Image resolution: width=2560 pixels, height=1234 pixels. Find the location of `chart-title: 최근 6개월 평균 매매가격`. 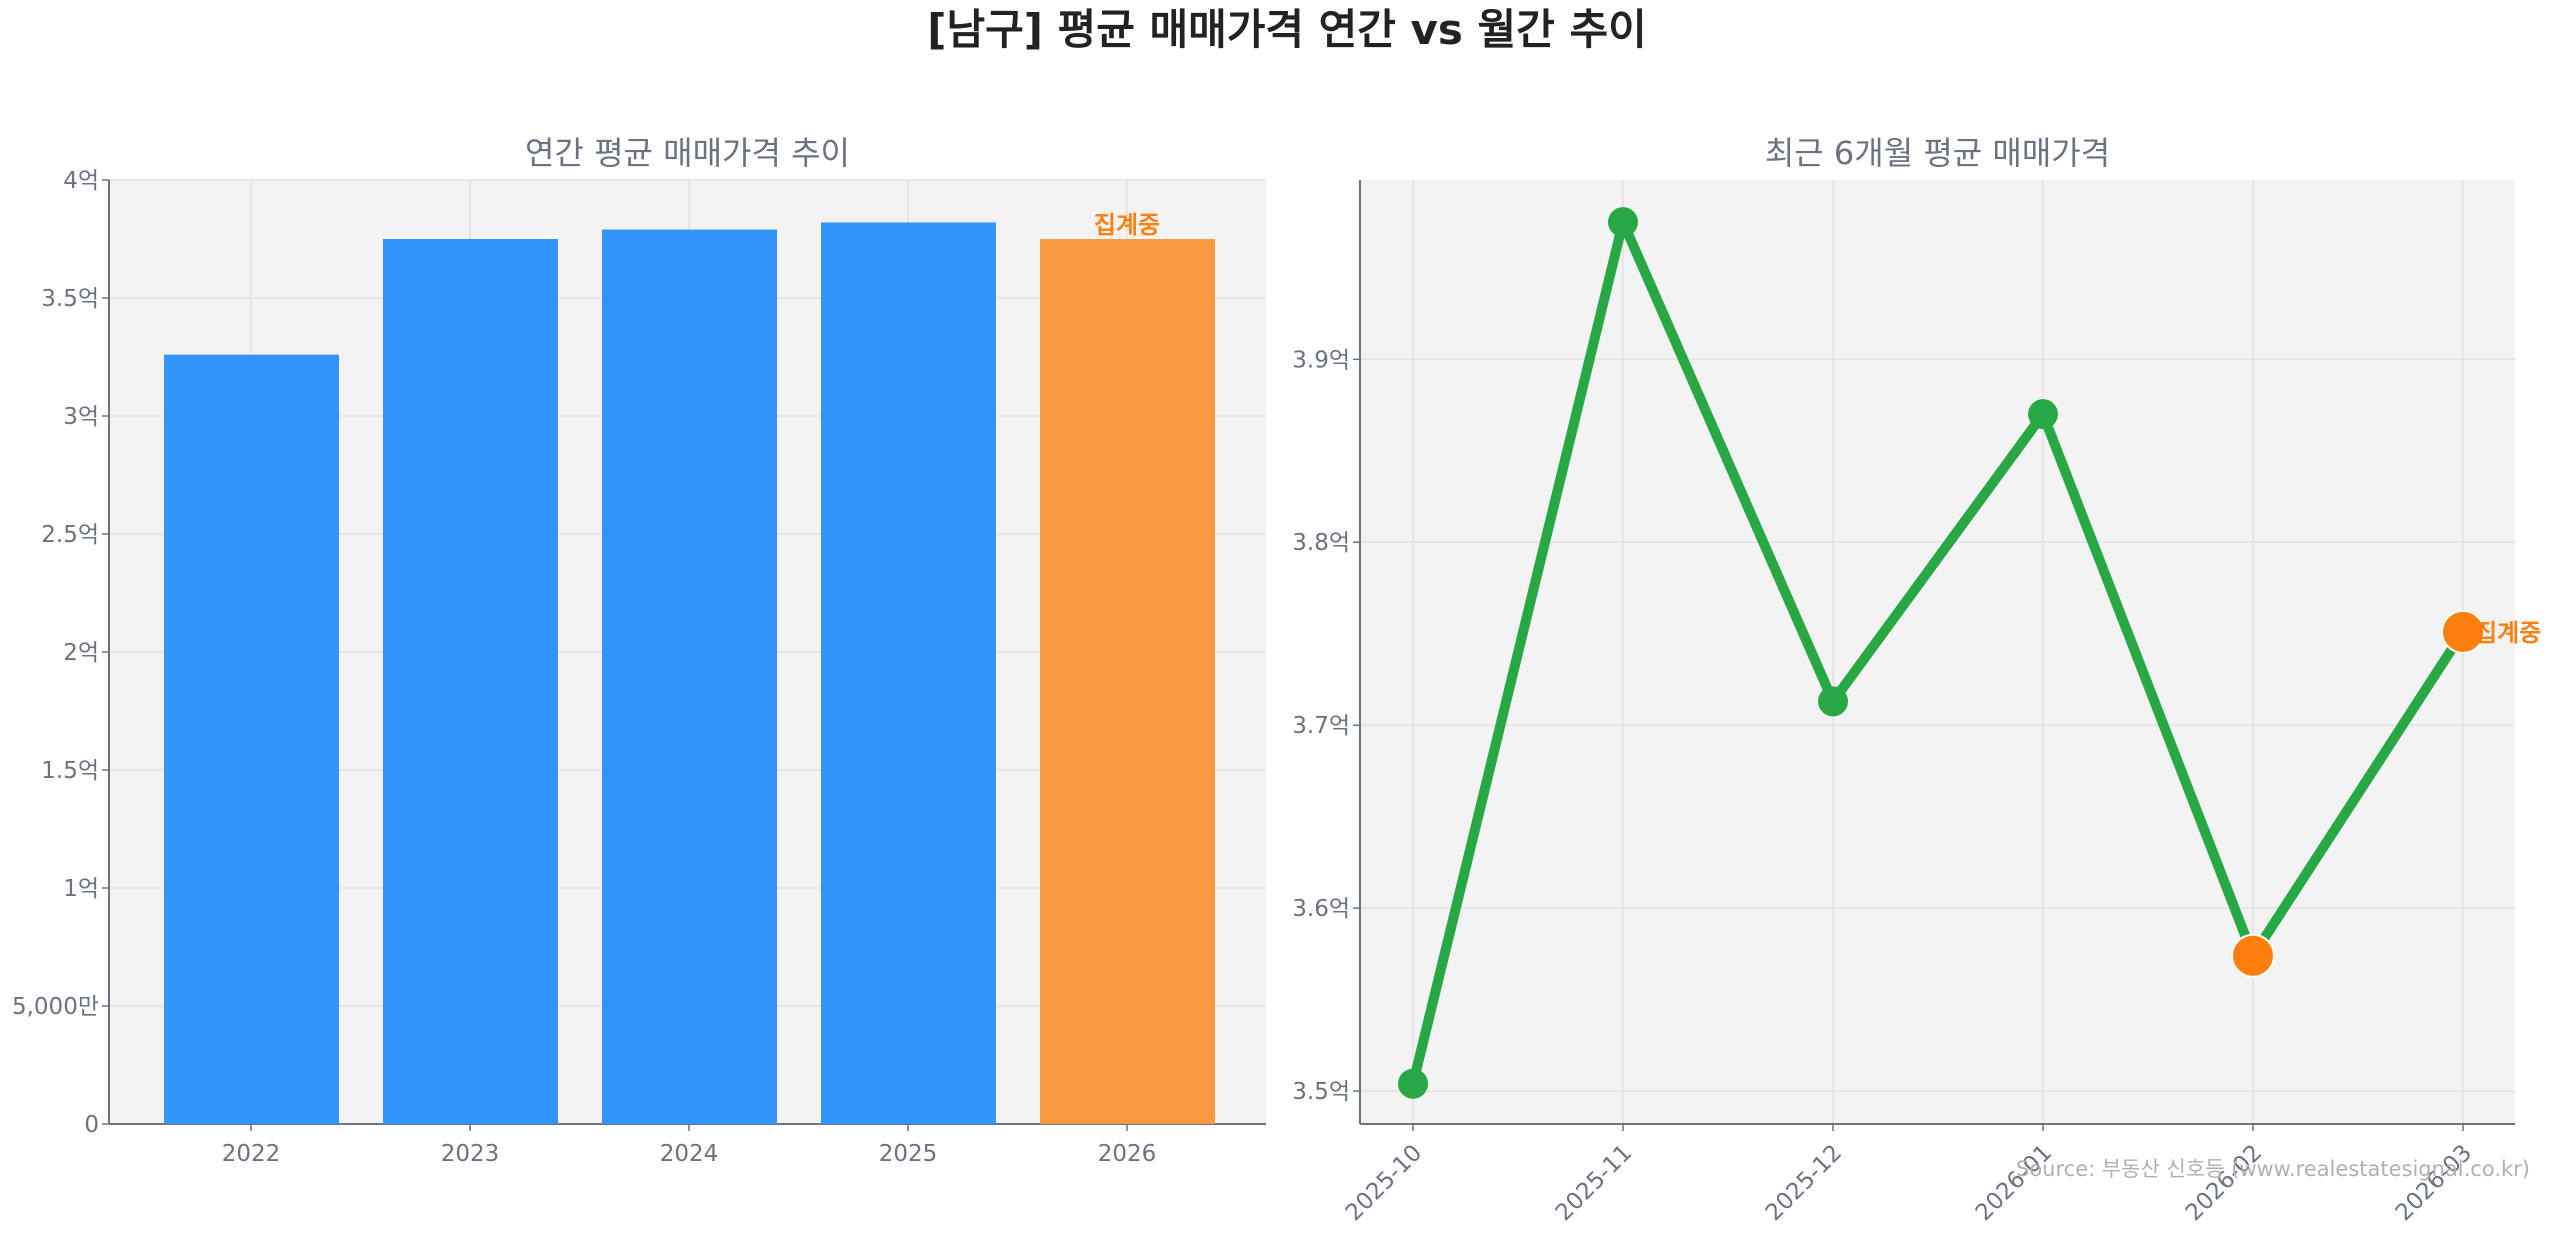

chart-title: 최근 6개월 평균 매매가격 is located at coordinates (1937, 153).